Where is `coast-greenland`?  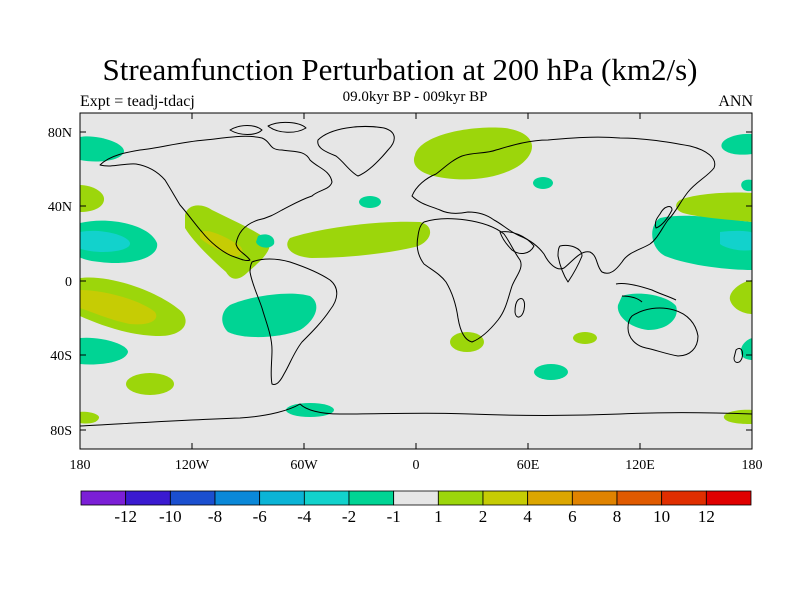 coast-greenland is located at coordinates (356, 151).